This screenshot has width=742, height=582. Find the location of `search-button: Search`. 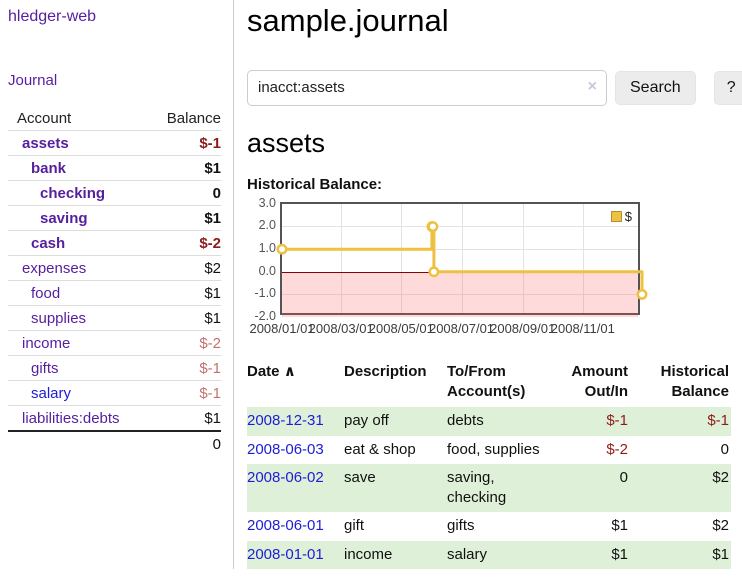

search-button: Search is located at coordinates (655, 87).